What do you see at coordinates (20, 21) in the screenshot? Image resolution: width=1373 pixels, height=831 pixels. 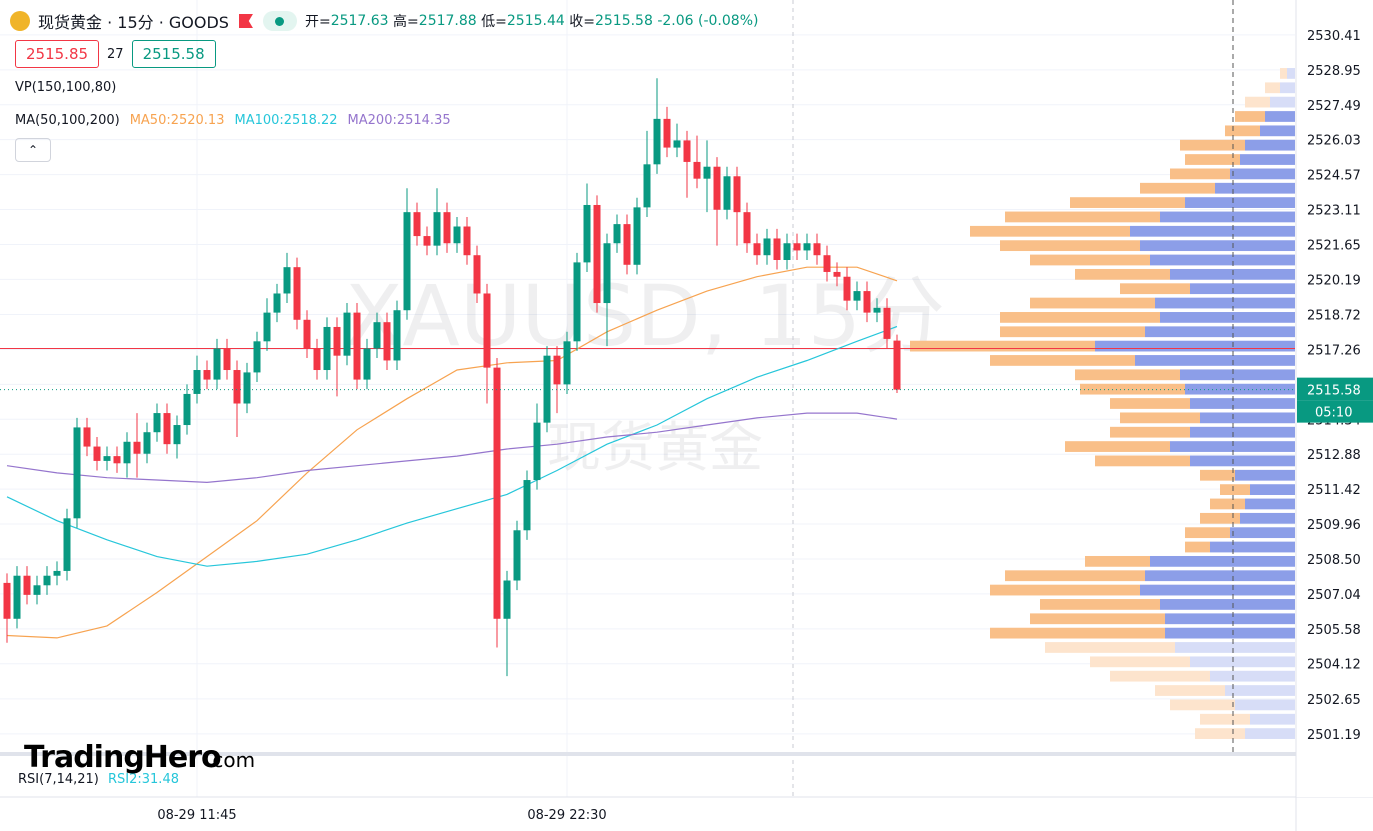 I see `symbol-icon` at bounding box center [20, 21].